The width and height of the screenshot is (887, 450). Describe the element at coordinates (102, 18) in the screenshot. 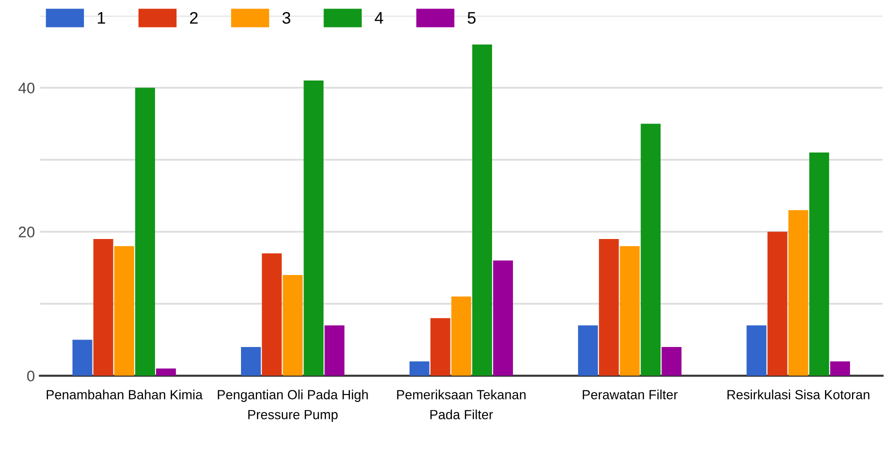

I see `legend-label: 1` at that location.